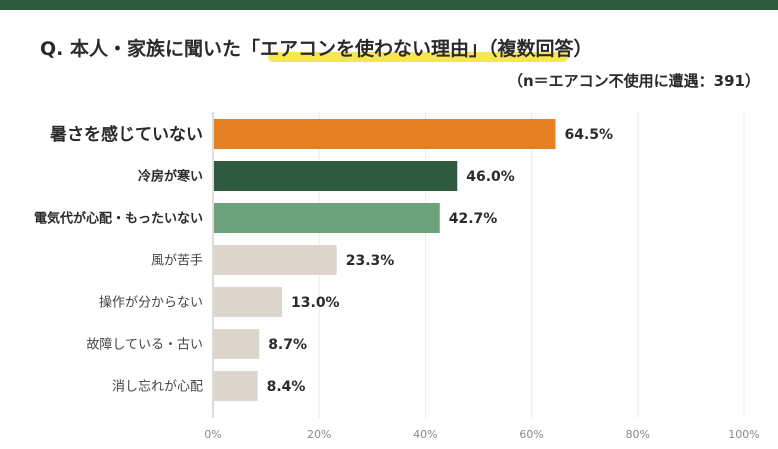  What do you see at coordinates (286, 387) in the screenshot?
I see `data-label: 8.4%` at bounding box center [286, 387].